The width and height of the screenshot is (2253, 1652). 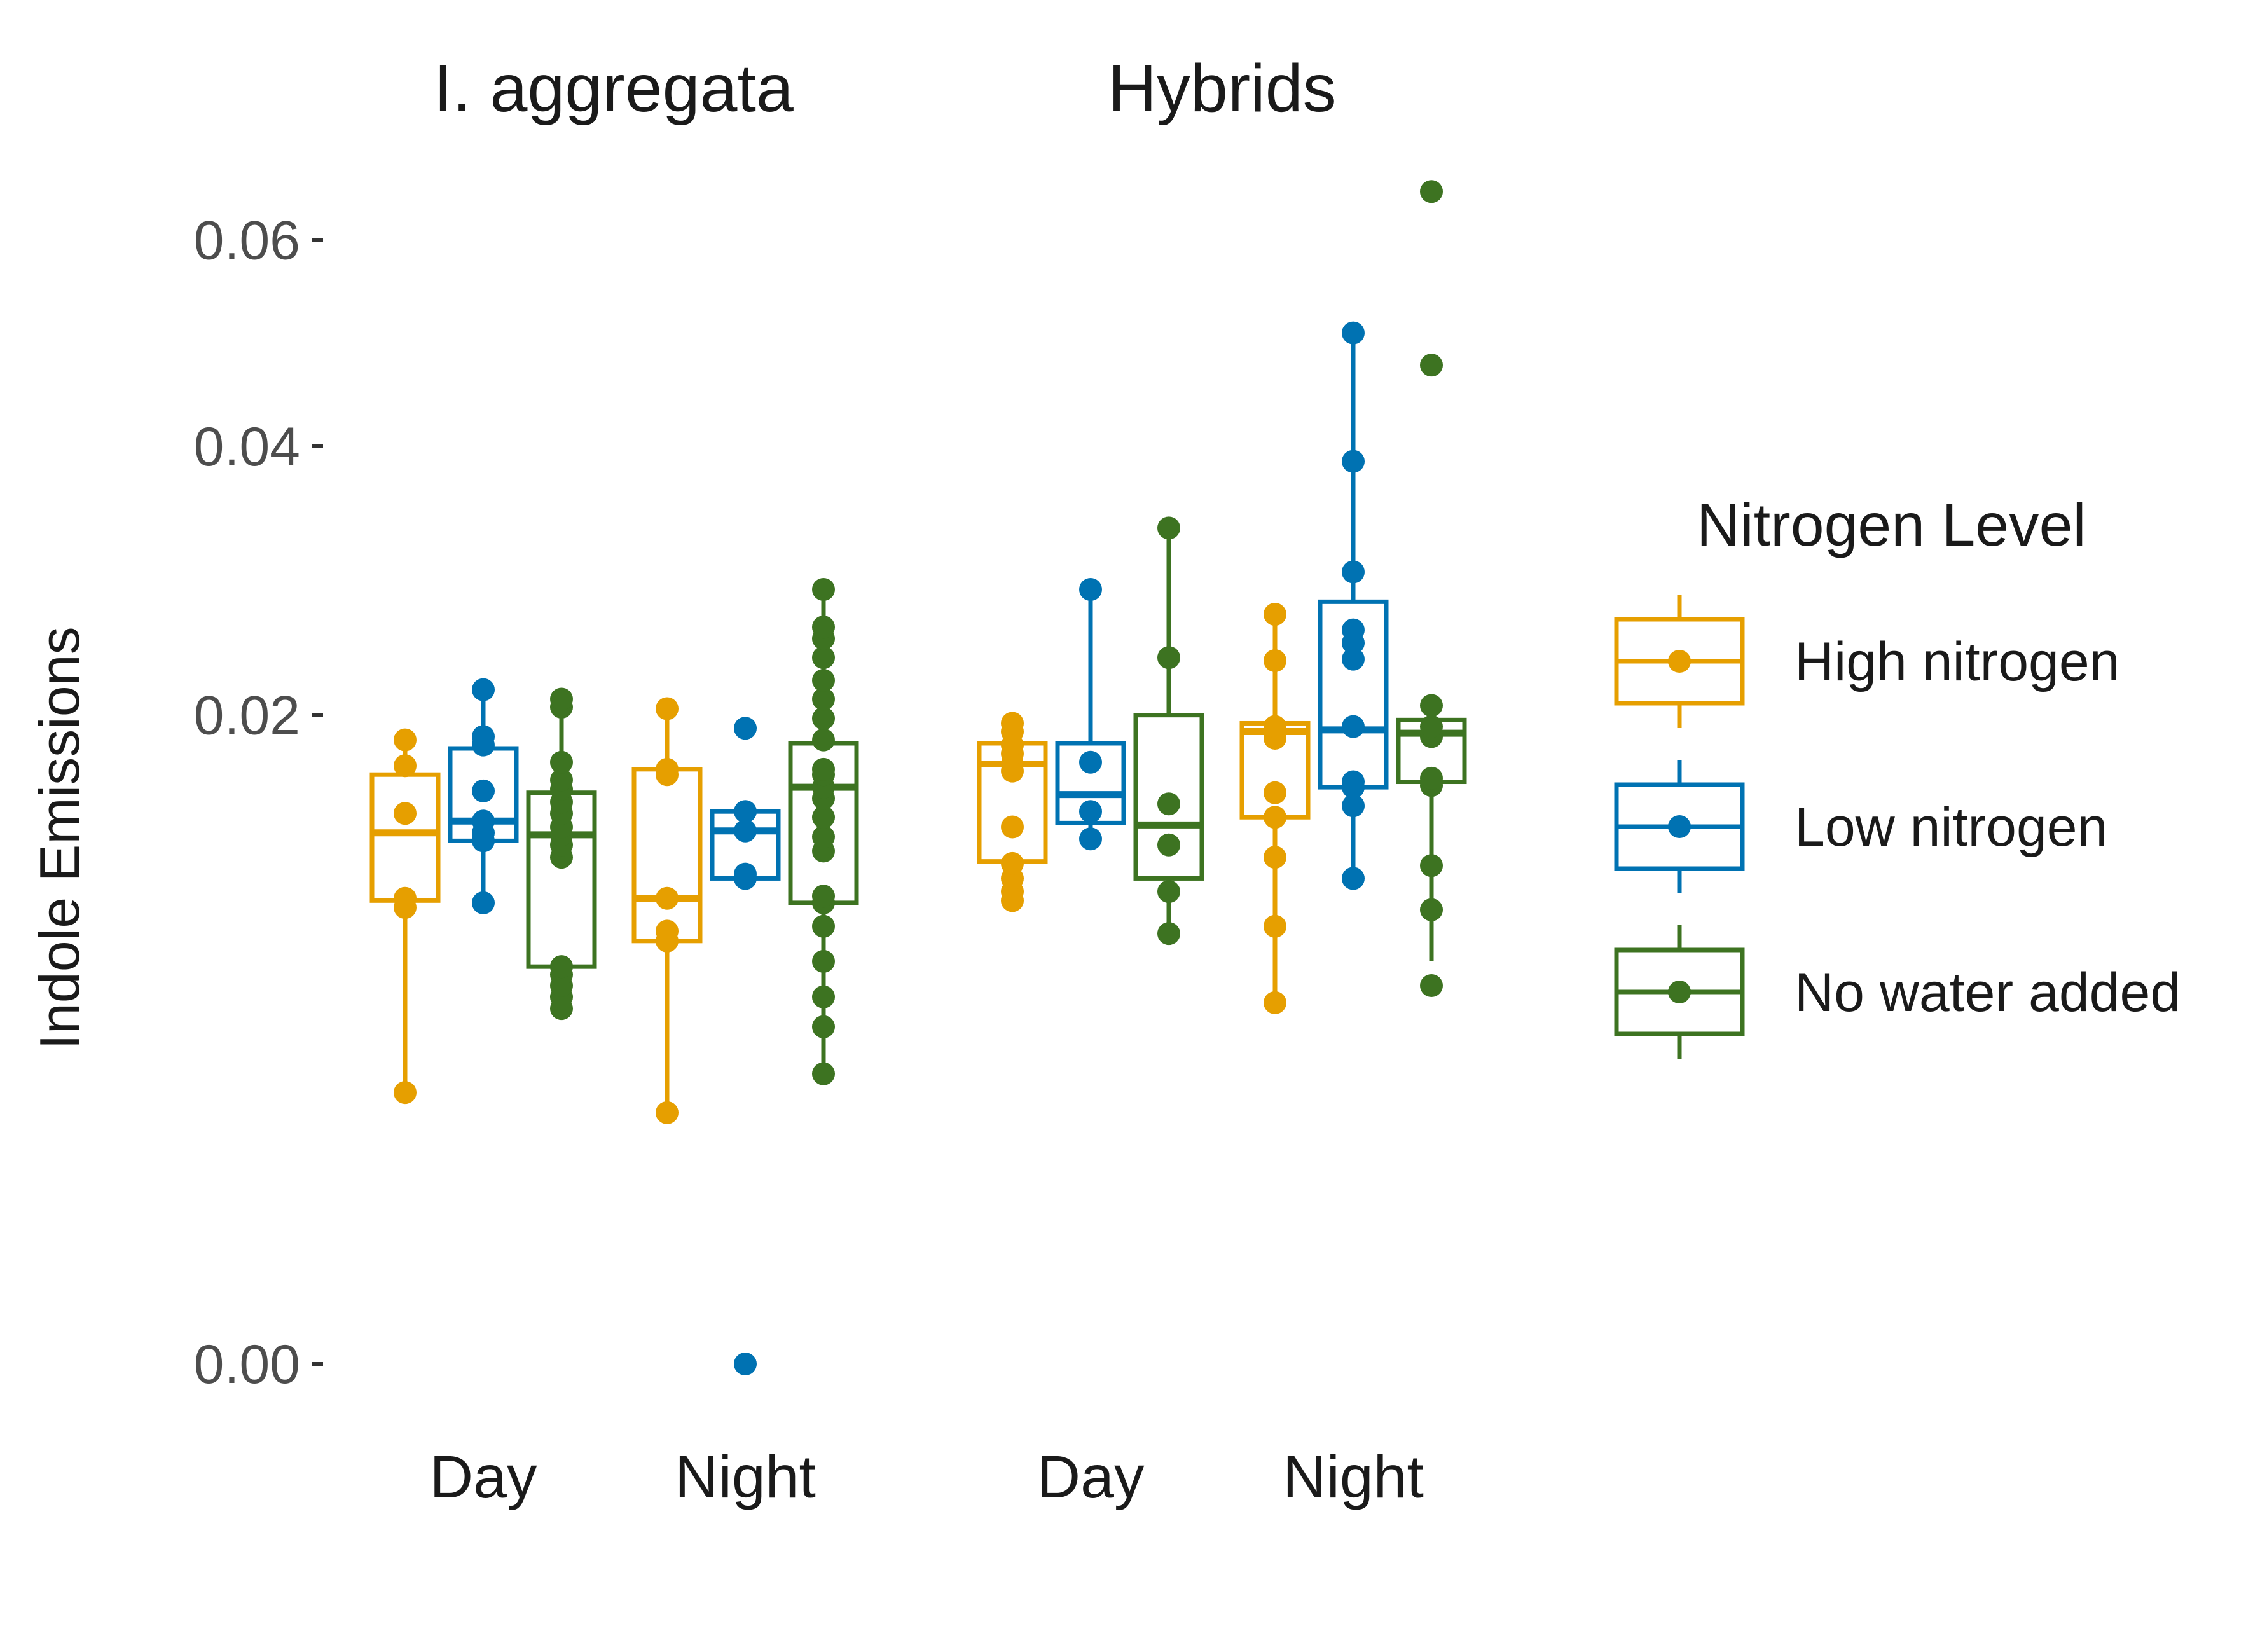 I want to click on facet-title-i-aggregata: I. aggregata, so click(x=614, y=89).